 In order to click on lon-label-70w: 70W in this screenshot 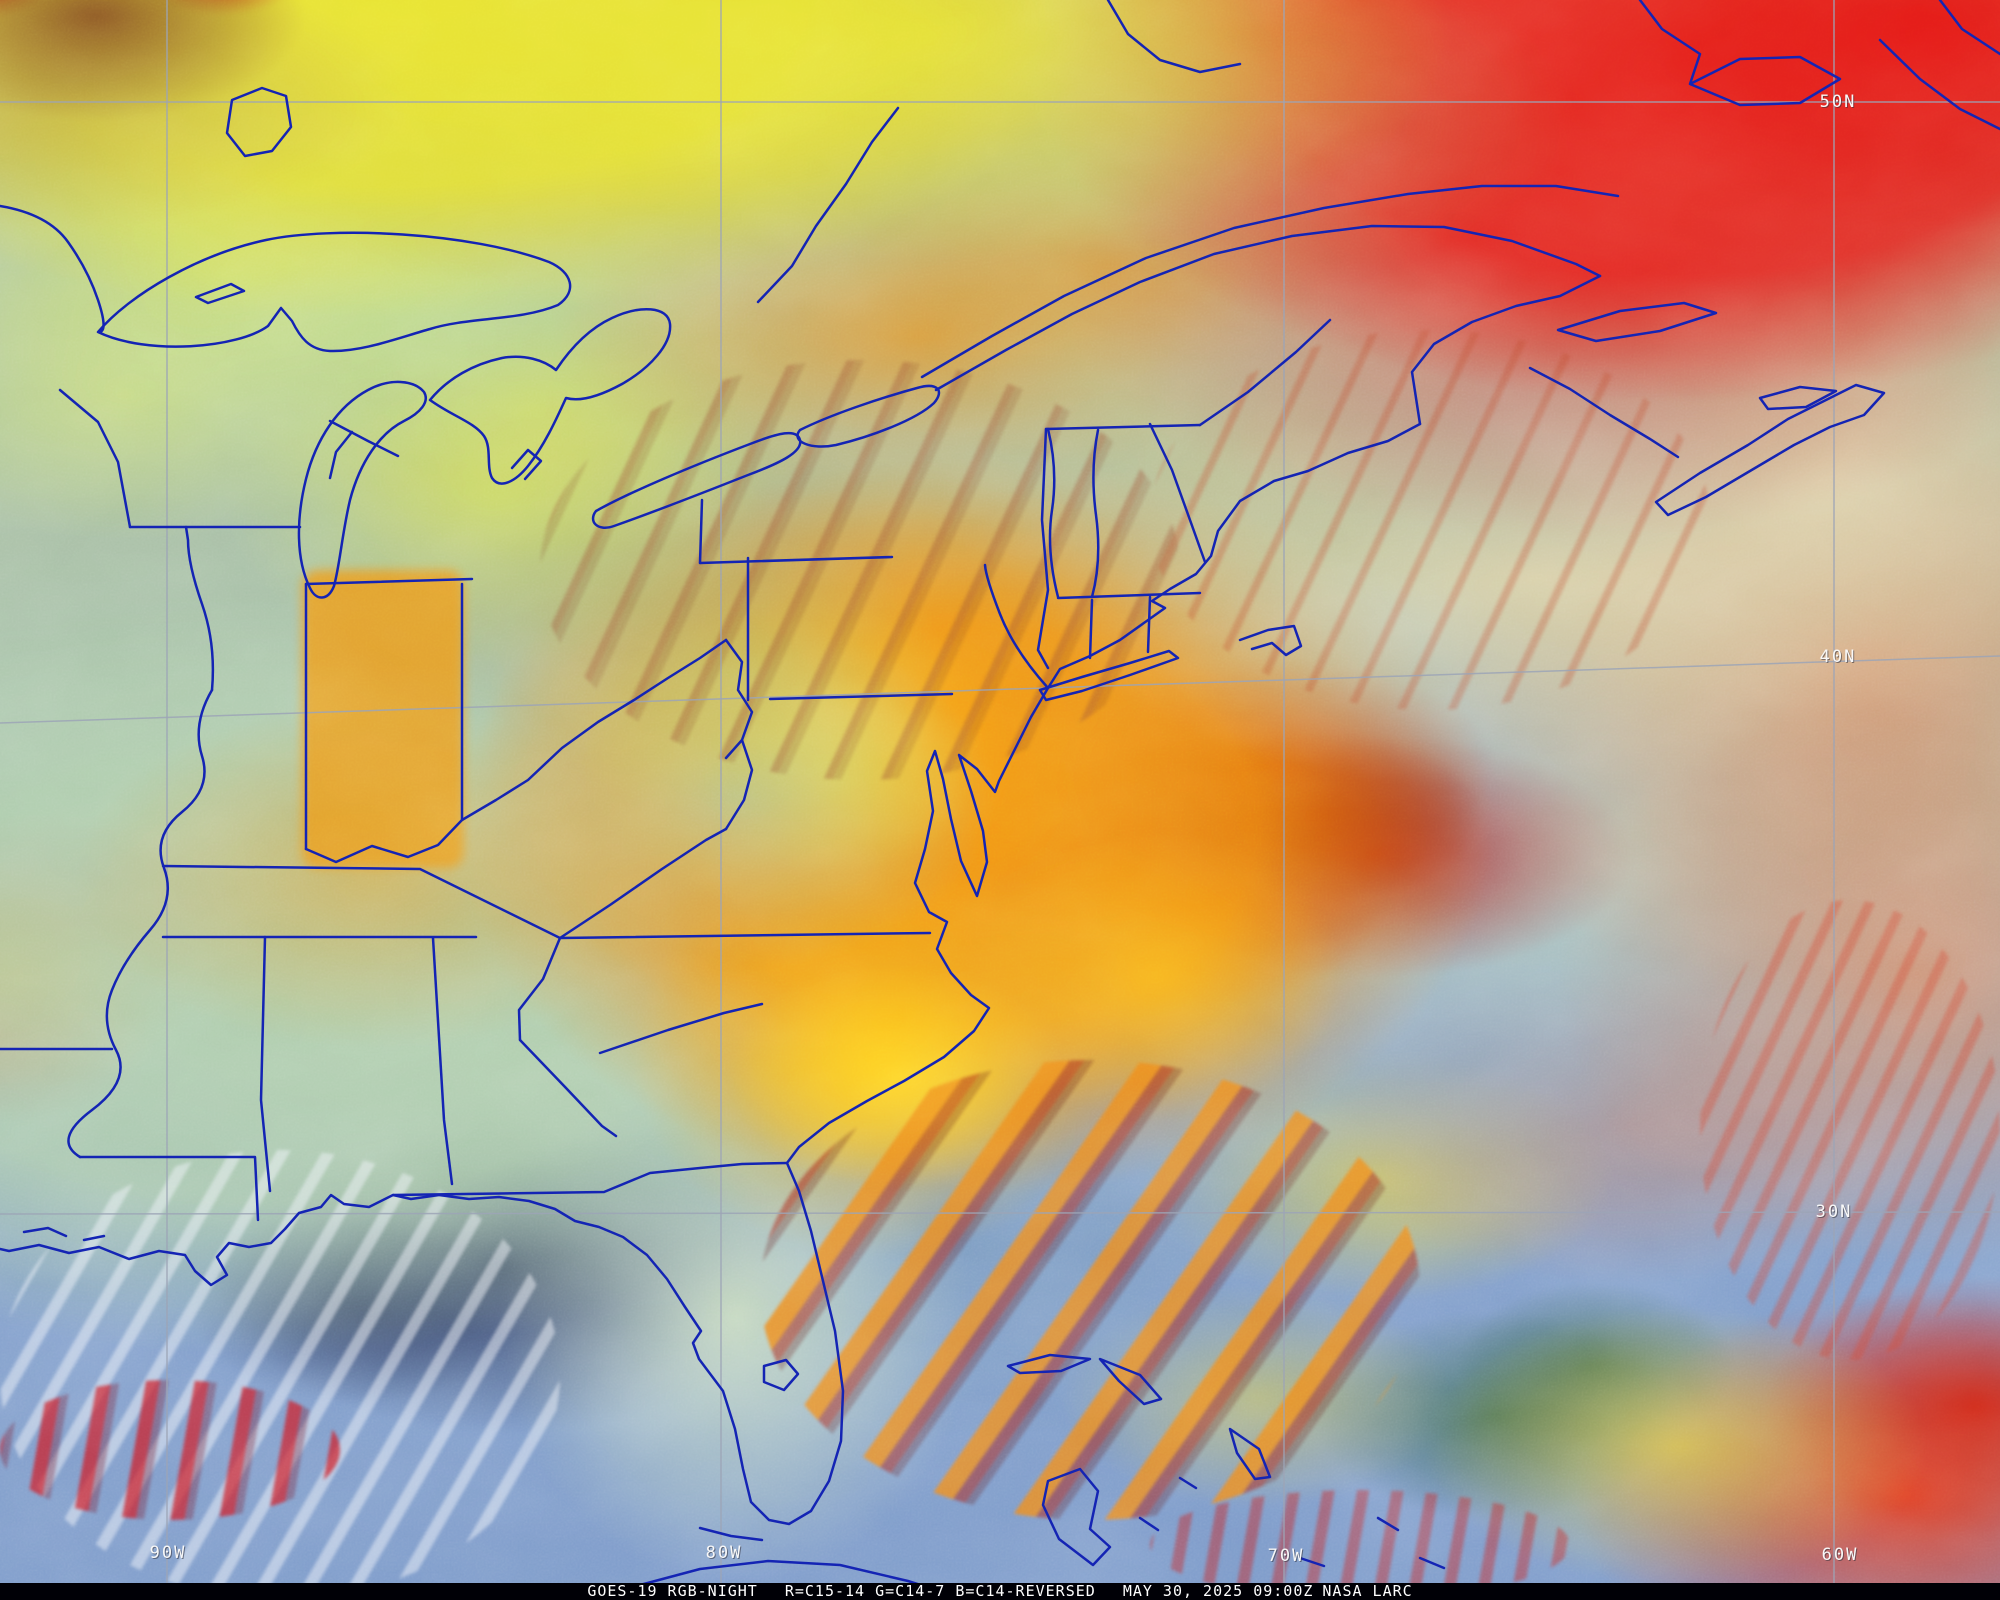, I will do `click(1286, 1556)`.